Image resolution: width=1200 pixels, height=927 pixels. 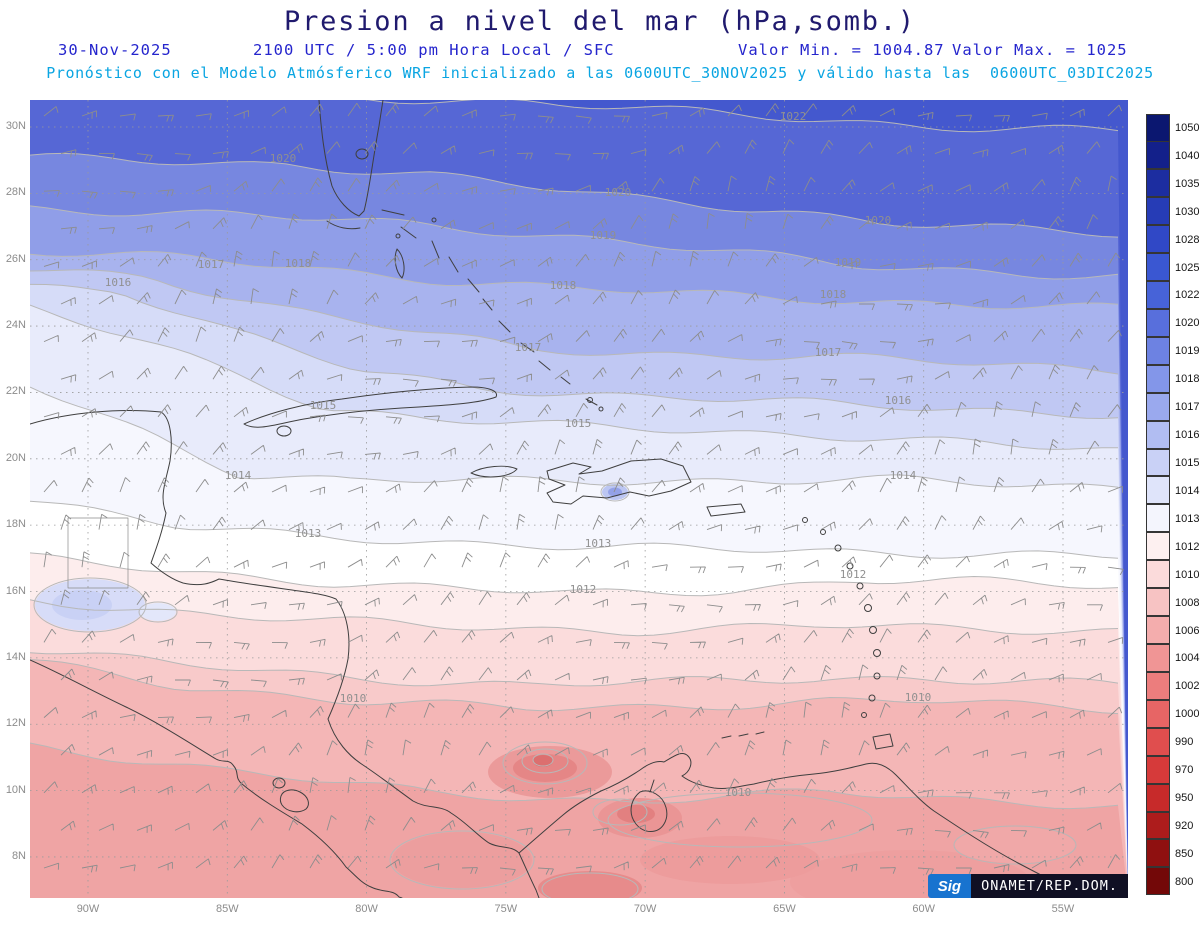 I want to click on lat-label: 26N, so click(x=15, y=258).